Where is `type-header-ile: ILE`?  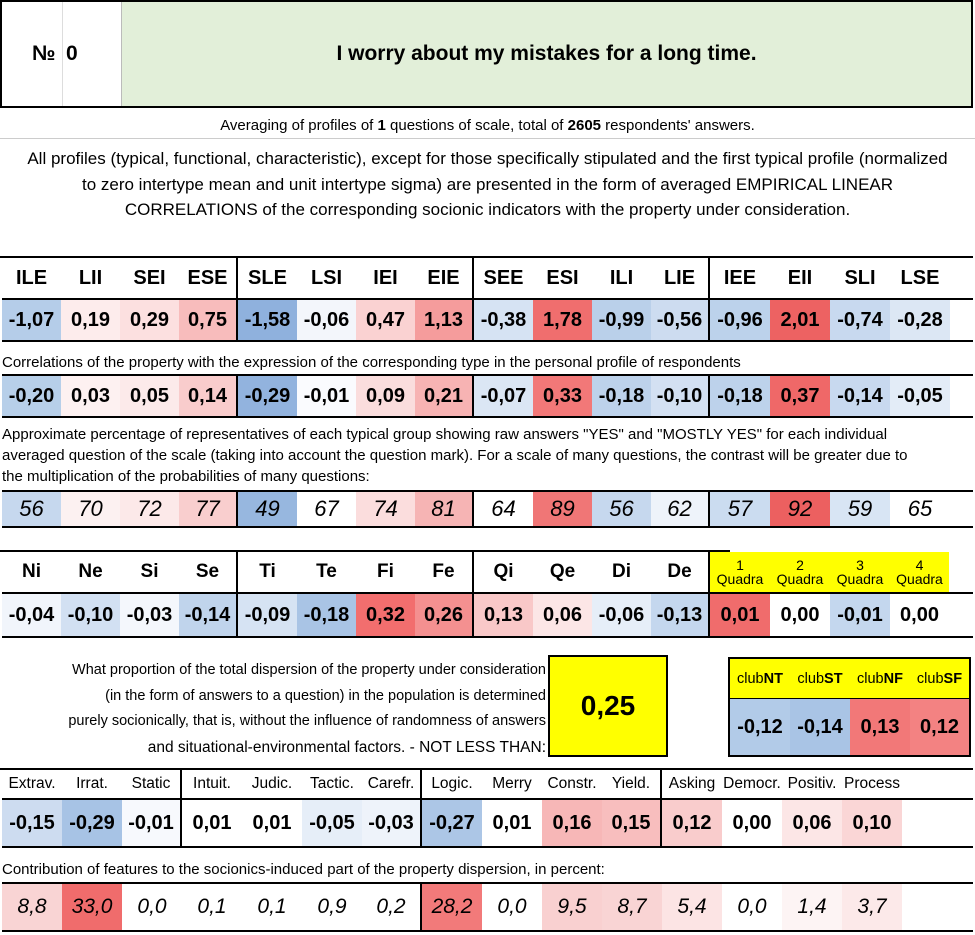 type-header-ile: ILE is located at coordinates (31, 277).